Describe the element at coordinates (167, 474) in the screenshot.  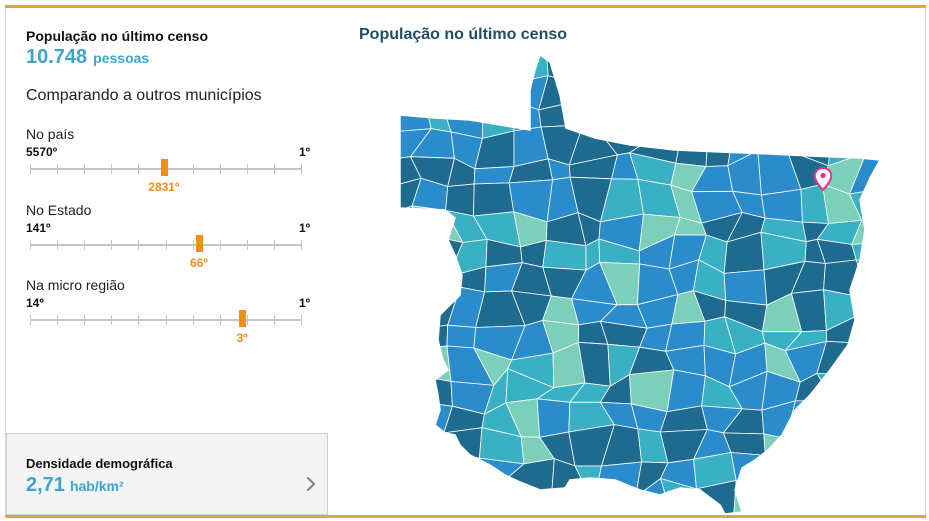
I see `density-card: Densidade demográfica 2,71 hab/km²` at that location.